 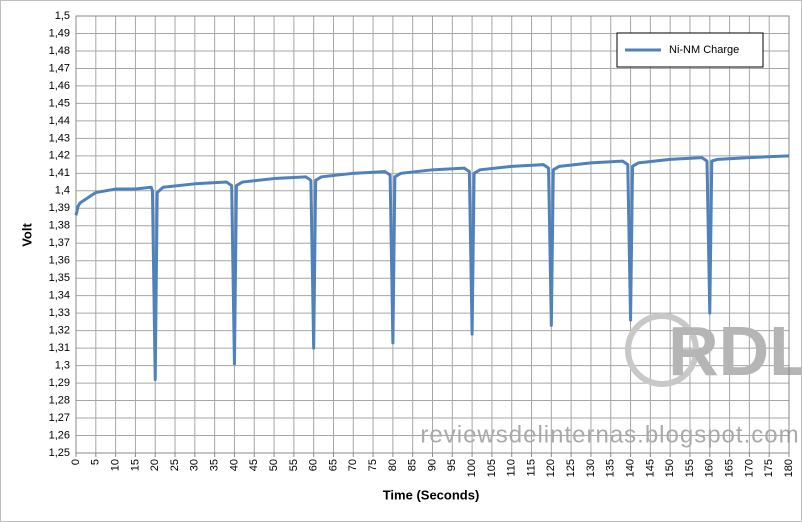 What do you see at coordinates (195, 465) in the screenshot?
I see `x-tick-label: 30` at bounding box center [195, 465].